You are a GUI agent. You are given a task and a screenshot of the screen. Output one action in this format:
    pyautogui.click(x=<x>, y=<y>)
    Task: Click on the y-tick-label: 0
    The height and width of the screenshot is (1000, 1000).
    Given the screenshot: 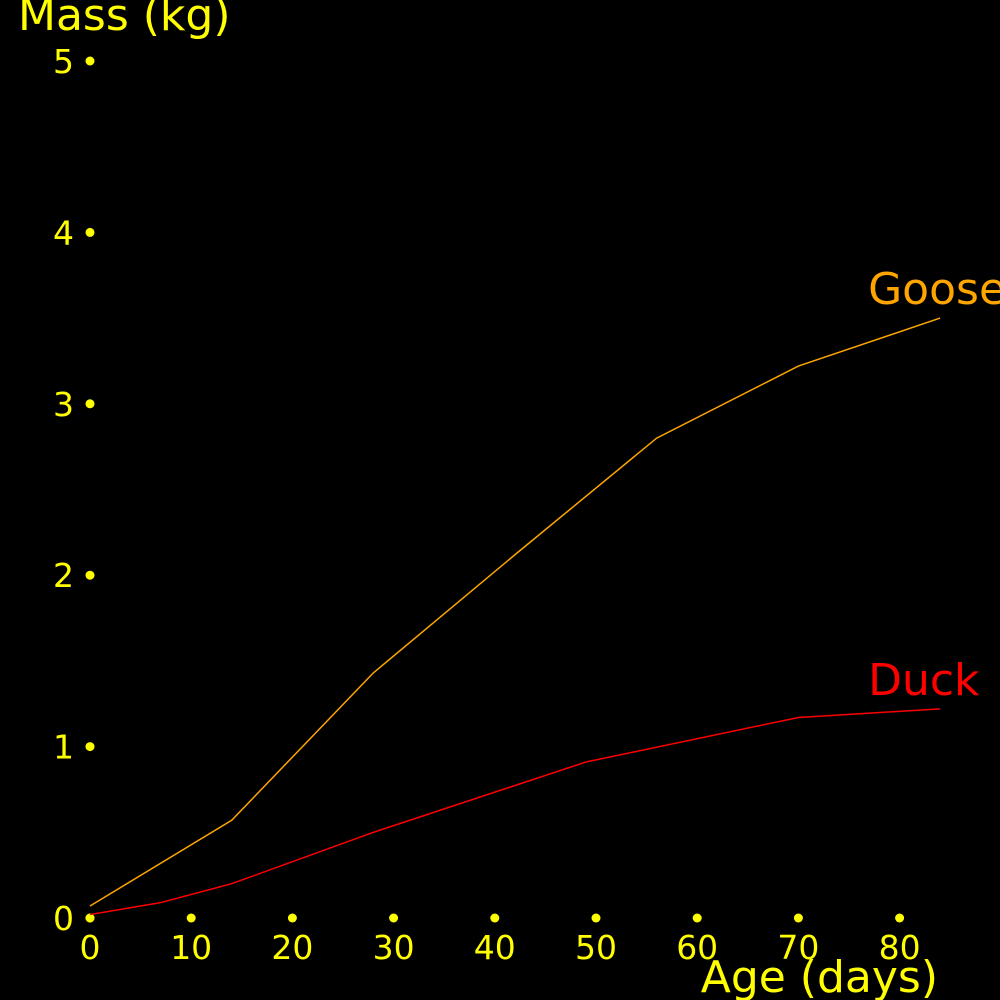 What is the action you would take?
    pyautogui.click(x=63, y=918)
    